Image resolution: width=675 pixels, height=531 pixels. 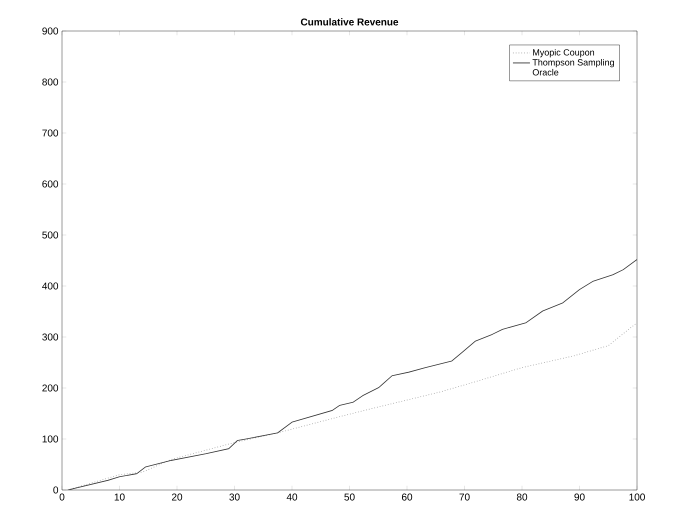 What do you see at coordinates (545, 72) in the screenshot?
I see `text: Oracle` at bounding box center [545, 72].